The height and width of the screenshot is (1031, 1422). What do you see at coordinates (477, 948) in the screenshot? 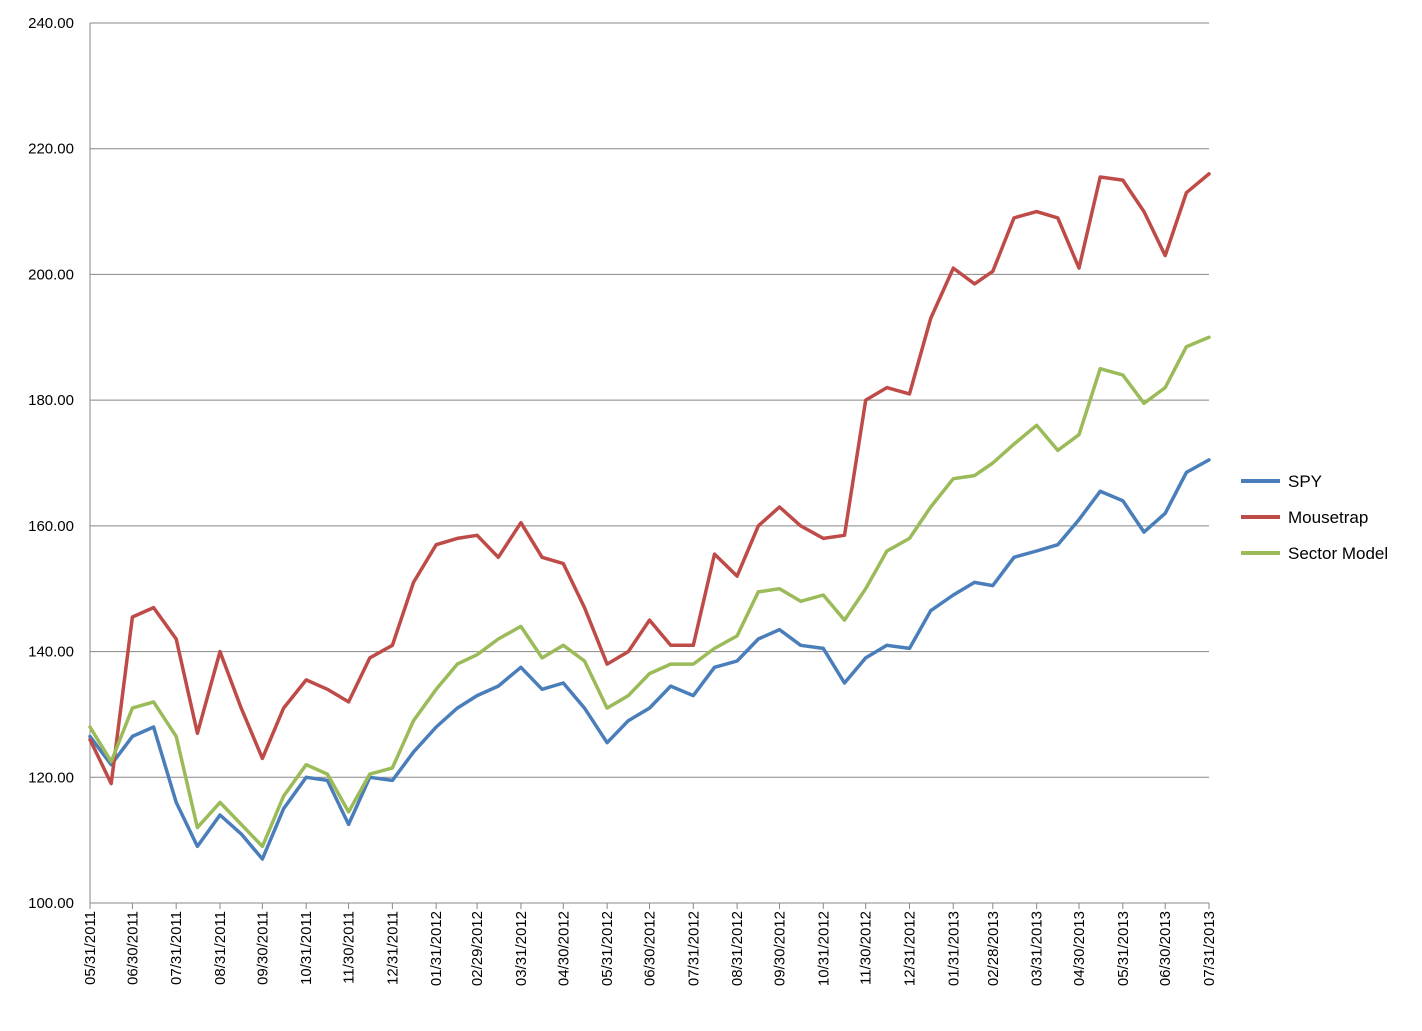
I see `x-tick-label: 02/29/2012` at bounding box center [477, 948].